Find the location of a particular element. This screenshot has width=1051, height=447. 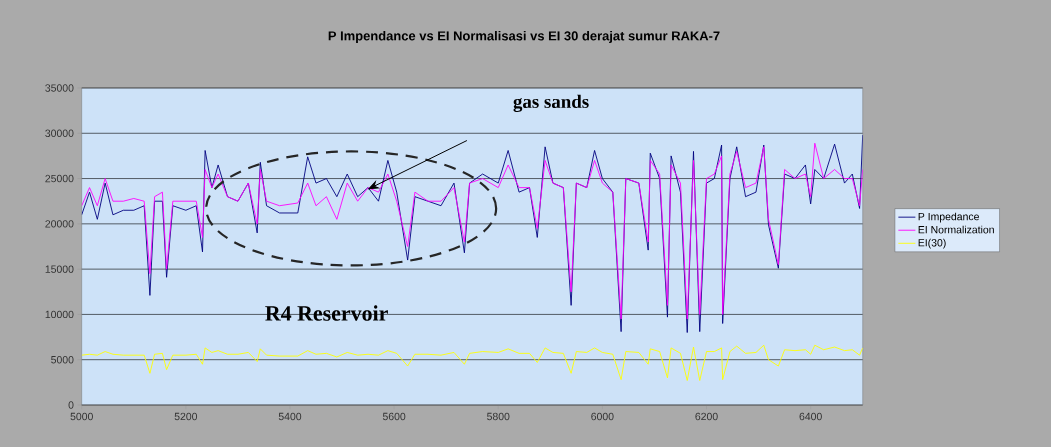

y-tick-label: 35000 is located at coordinates (59, 88).